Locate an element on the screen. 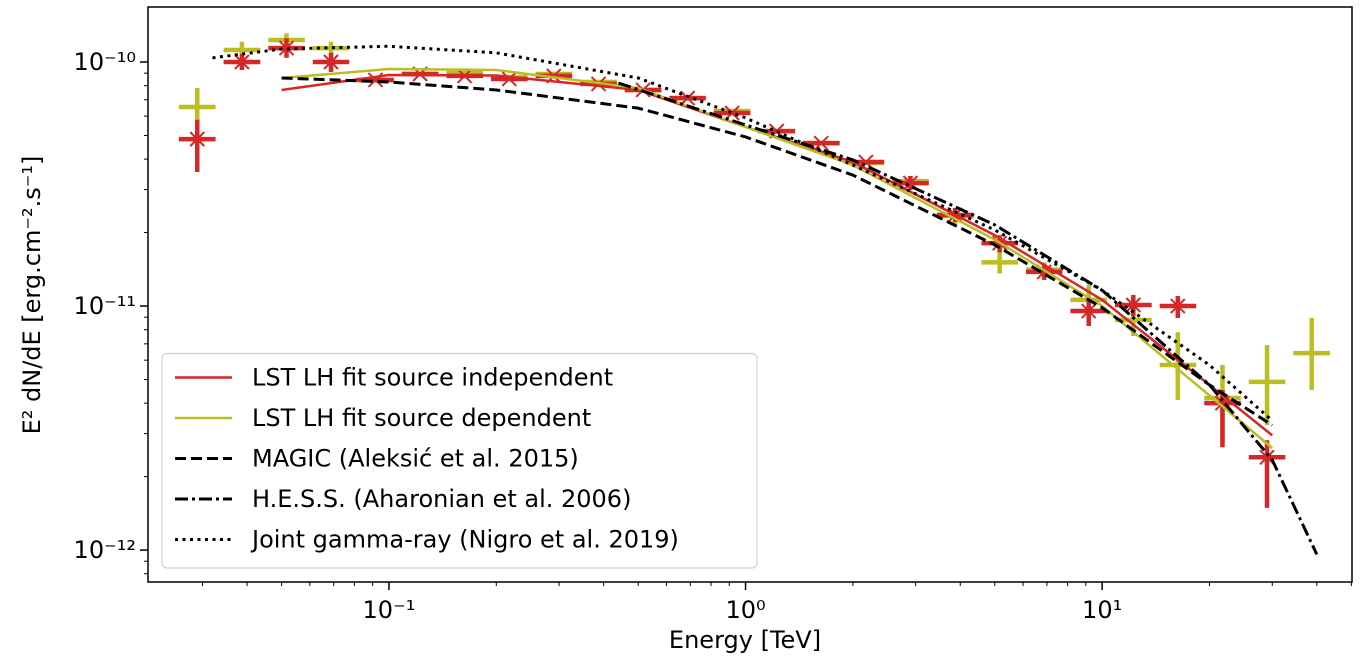 This screenshot has height=663, width=1368. y-axis-label: E² dN/dE [erg.cm⁻².s⁻¹] is located at coordinates (32, 295).